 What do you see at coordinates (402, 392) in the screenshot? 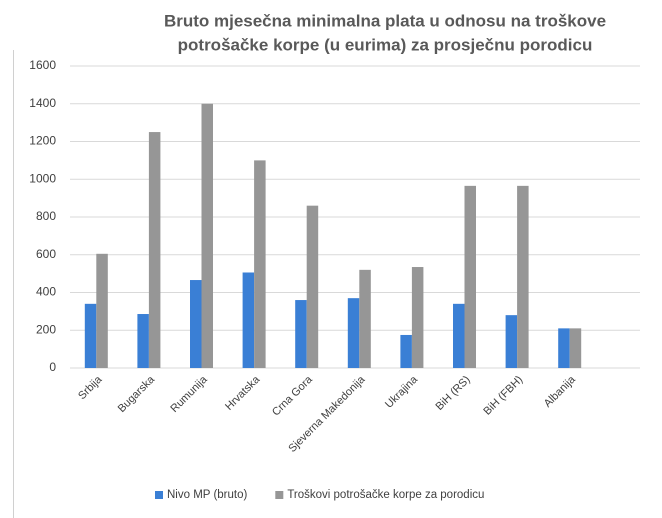
I see `x-tick-label: Ukrajina` at bounding box center [402, 392].